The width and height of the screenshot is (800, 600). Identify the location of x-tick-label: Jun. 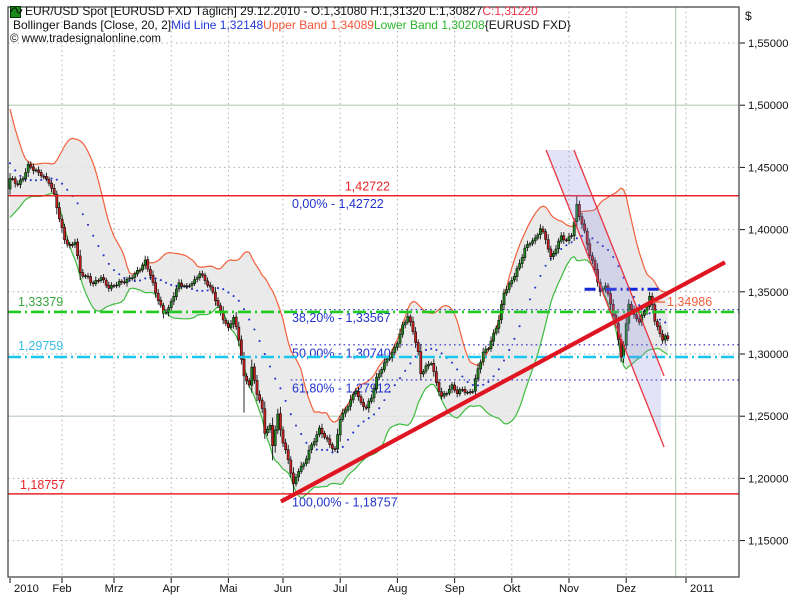
(283, 589).